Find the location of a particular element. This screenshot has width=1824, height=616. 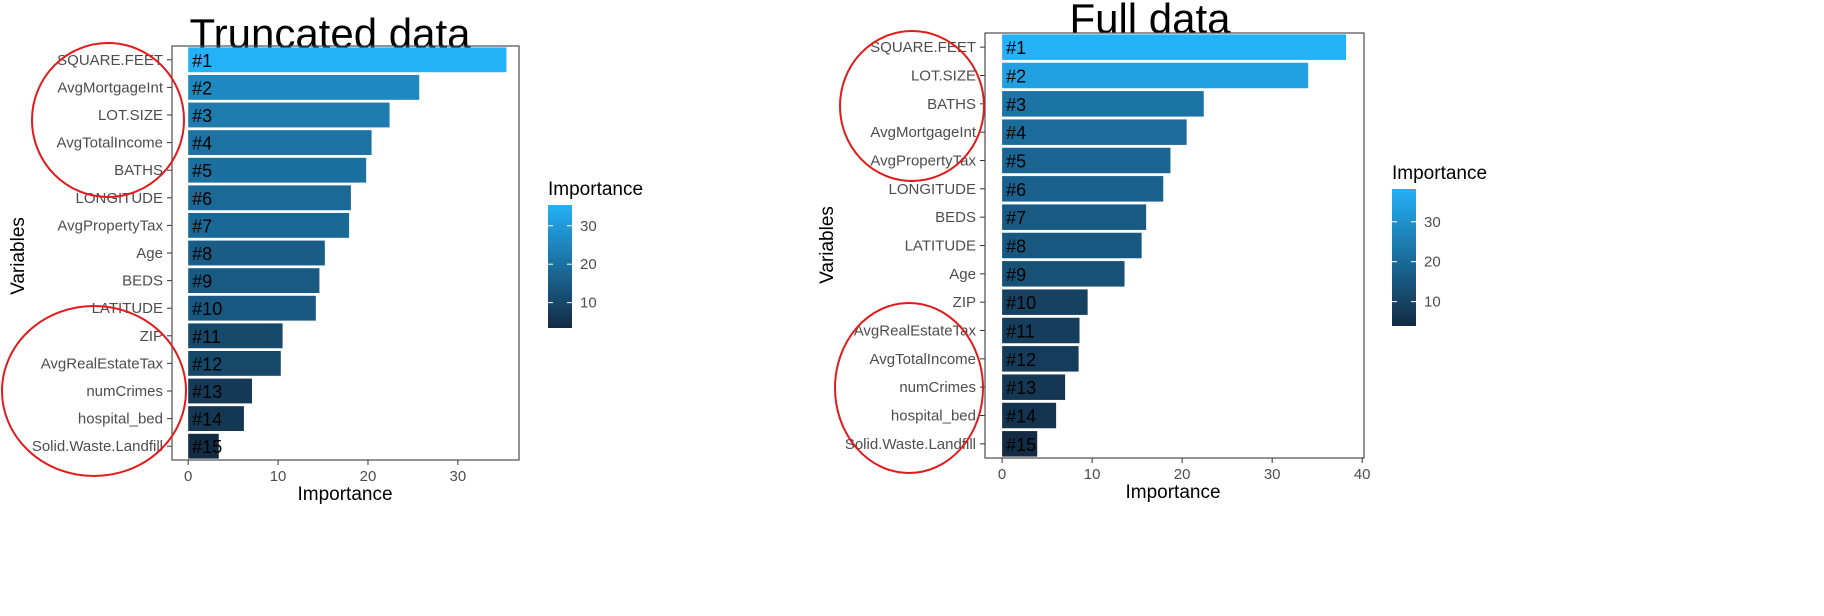

y-tick-label: AvgRealEstateTax is located at coordinates (102, 363).